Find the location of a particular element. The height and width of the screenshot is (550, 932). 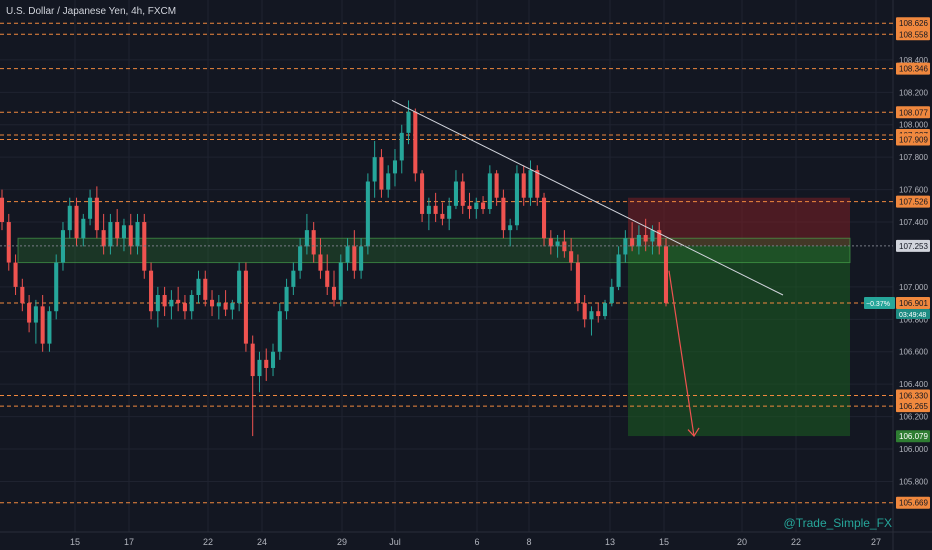

level-label: 108.346 is located at coordinates (913, 69).